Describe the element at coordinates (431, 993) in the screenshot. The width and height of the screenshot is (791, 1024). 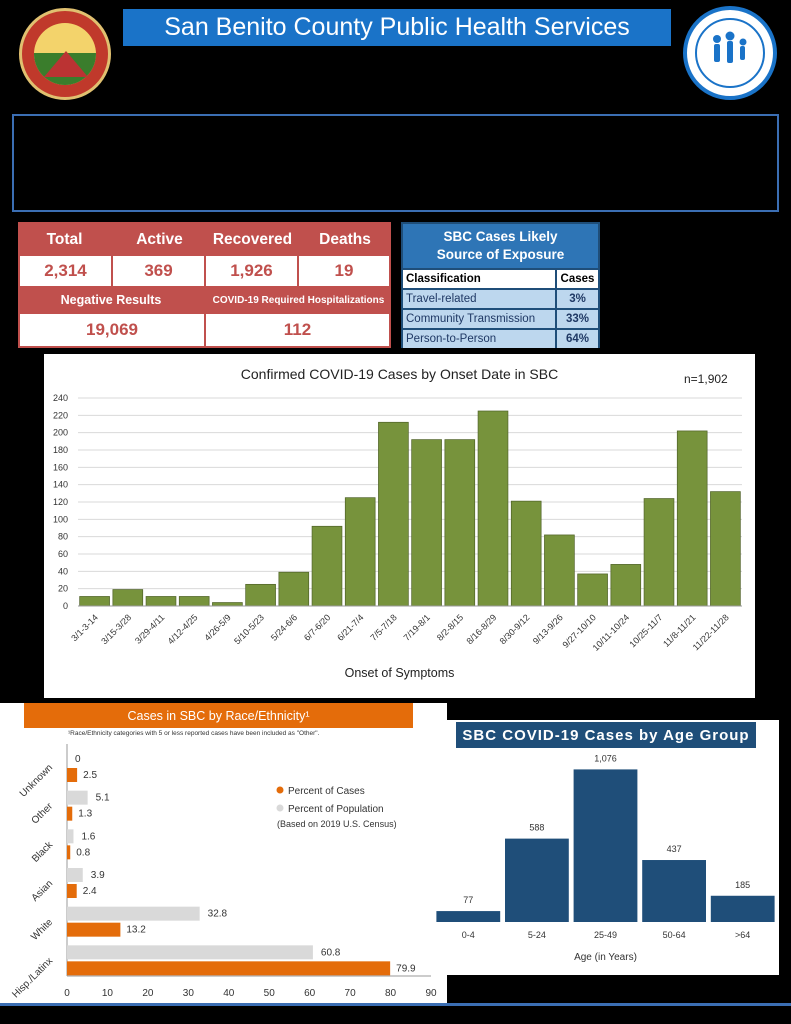
I see `x-tick-label: 90` at that location.